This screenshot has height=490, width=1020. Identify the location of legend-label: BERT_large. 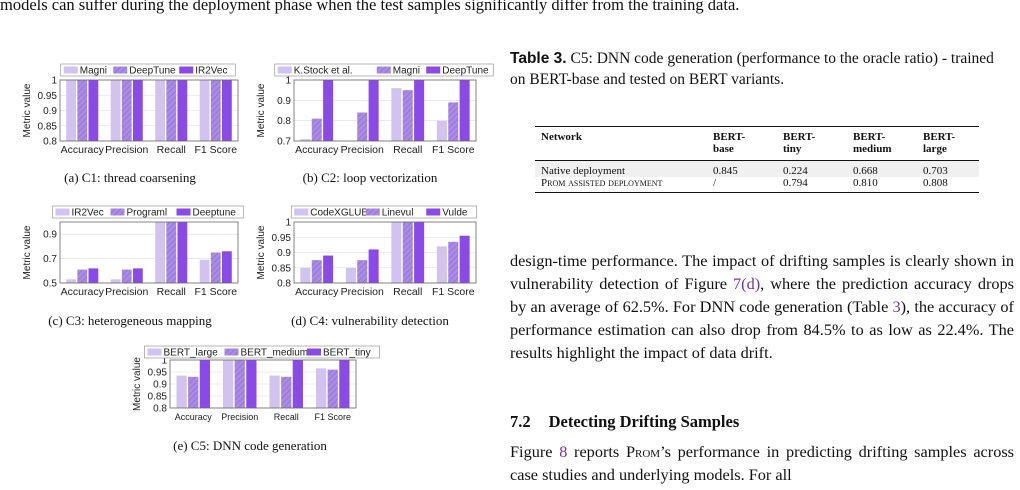
(191, 353).